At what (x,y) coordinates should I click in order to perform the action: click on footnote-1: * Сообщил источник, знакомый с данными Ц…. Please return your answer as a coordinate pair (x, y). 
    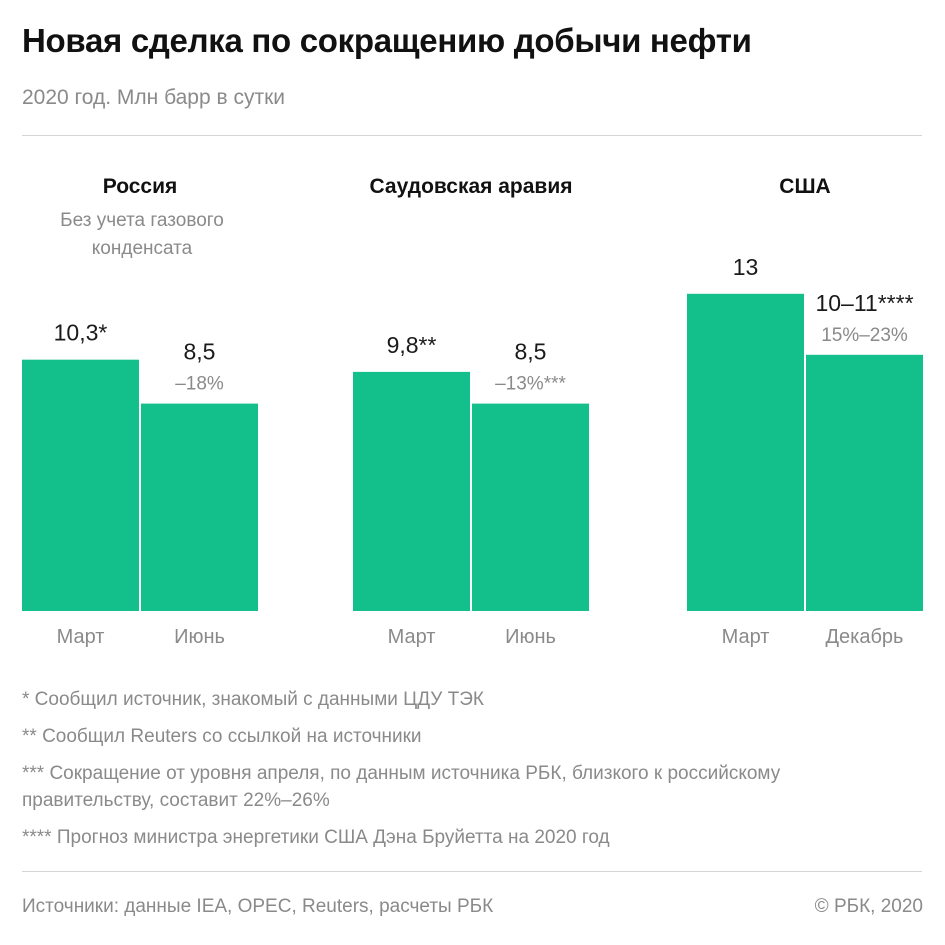
    Looking at the image, I should click on (253, 699).